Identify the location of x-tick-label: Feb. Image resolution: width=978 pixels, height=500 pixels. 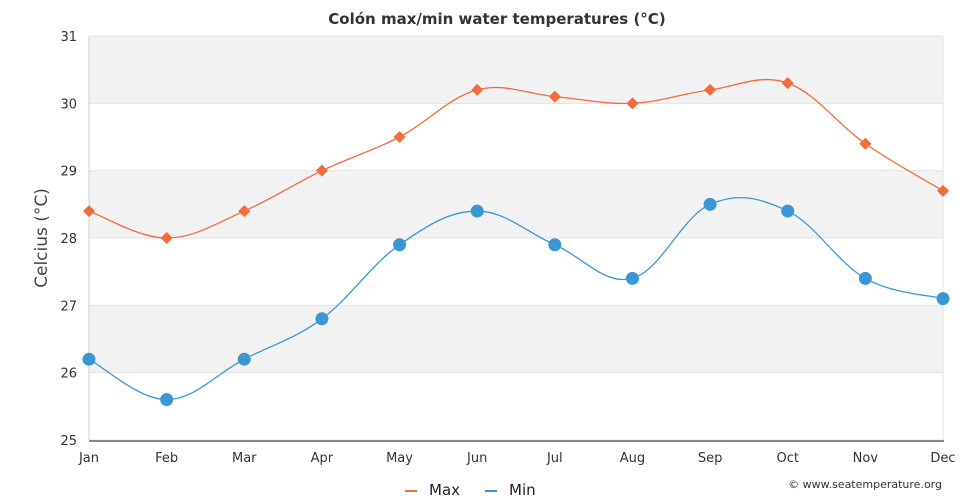
(166, 458).